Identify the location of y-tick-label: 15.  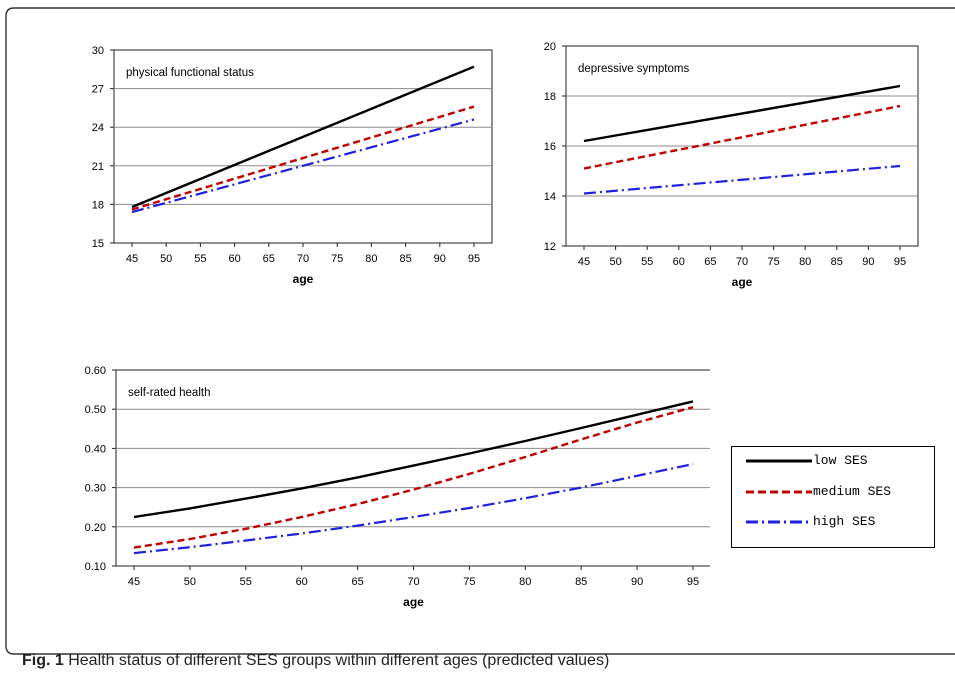
(98, 244).